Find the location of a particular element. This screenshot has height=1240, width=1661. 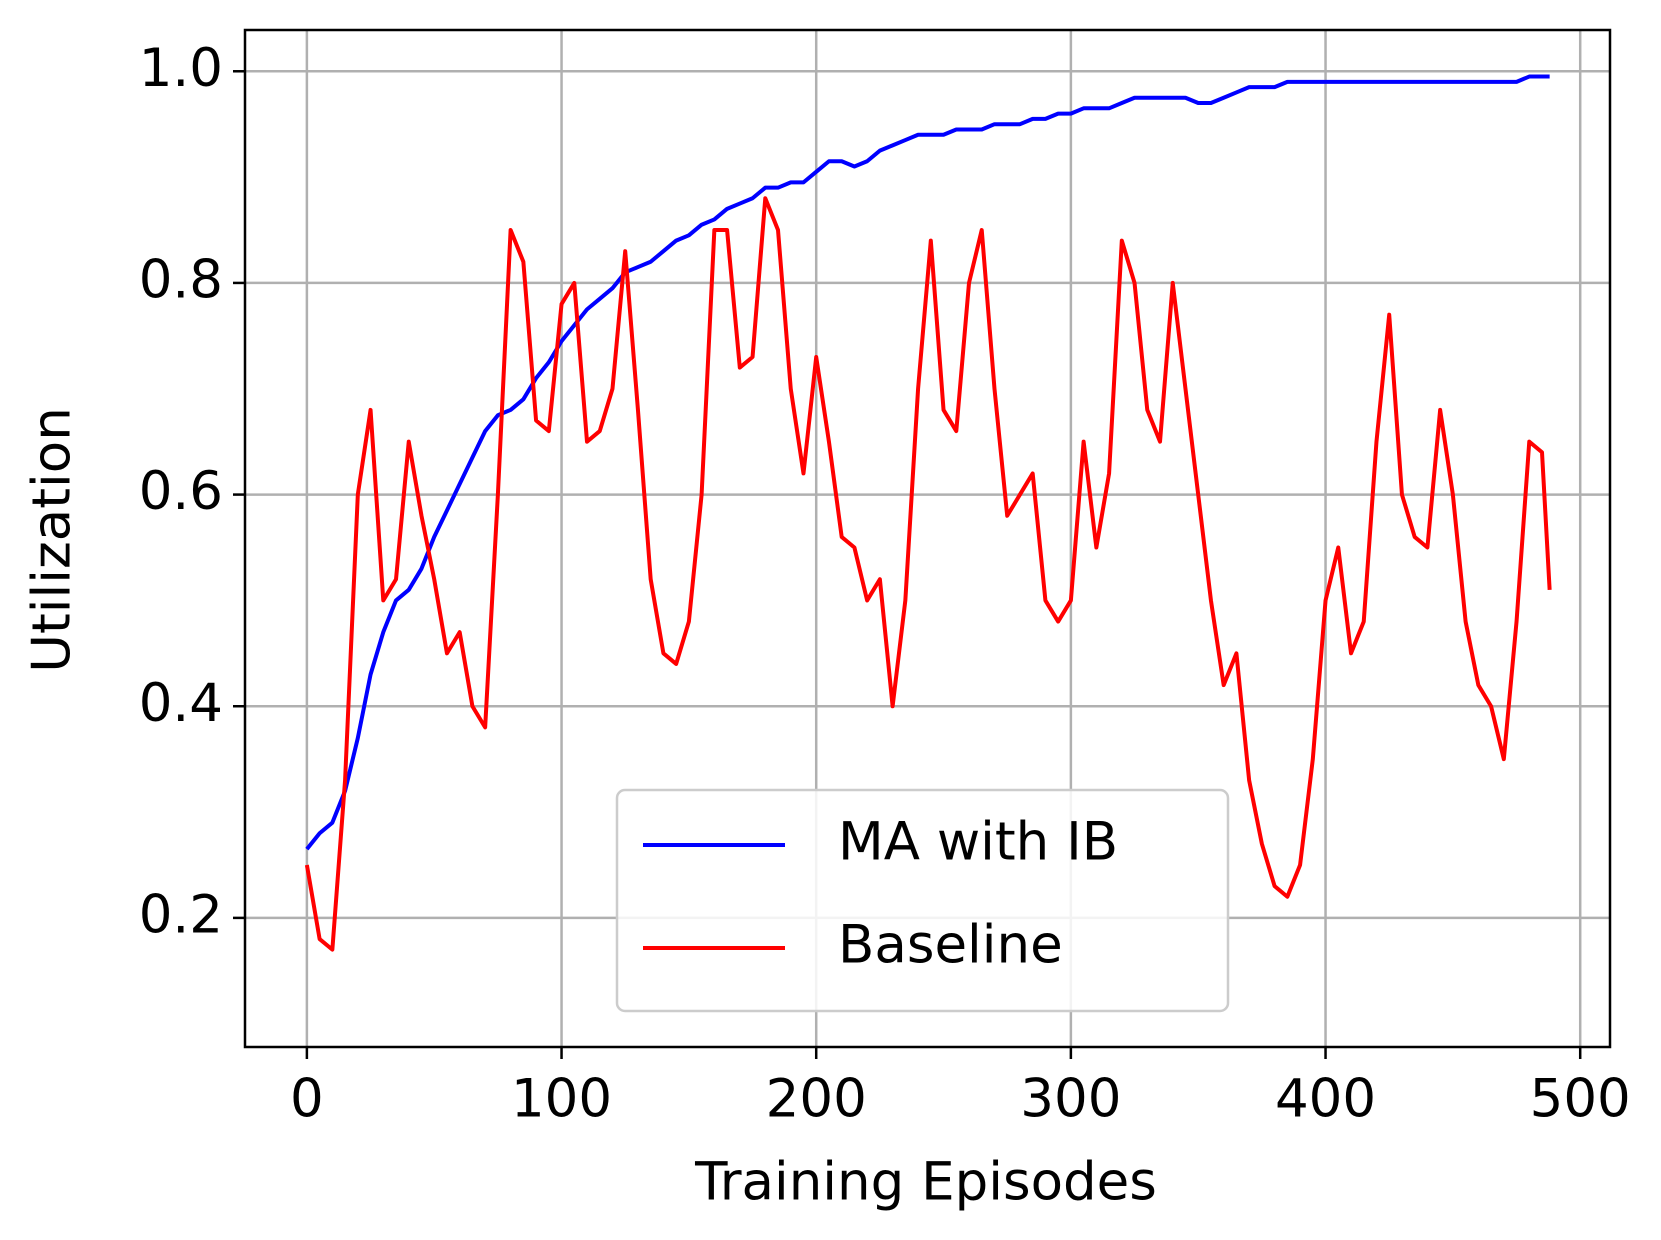

x-tick-label: 300 is located at coordinates (1070, 1099).